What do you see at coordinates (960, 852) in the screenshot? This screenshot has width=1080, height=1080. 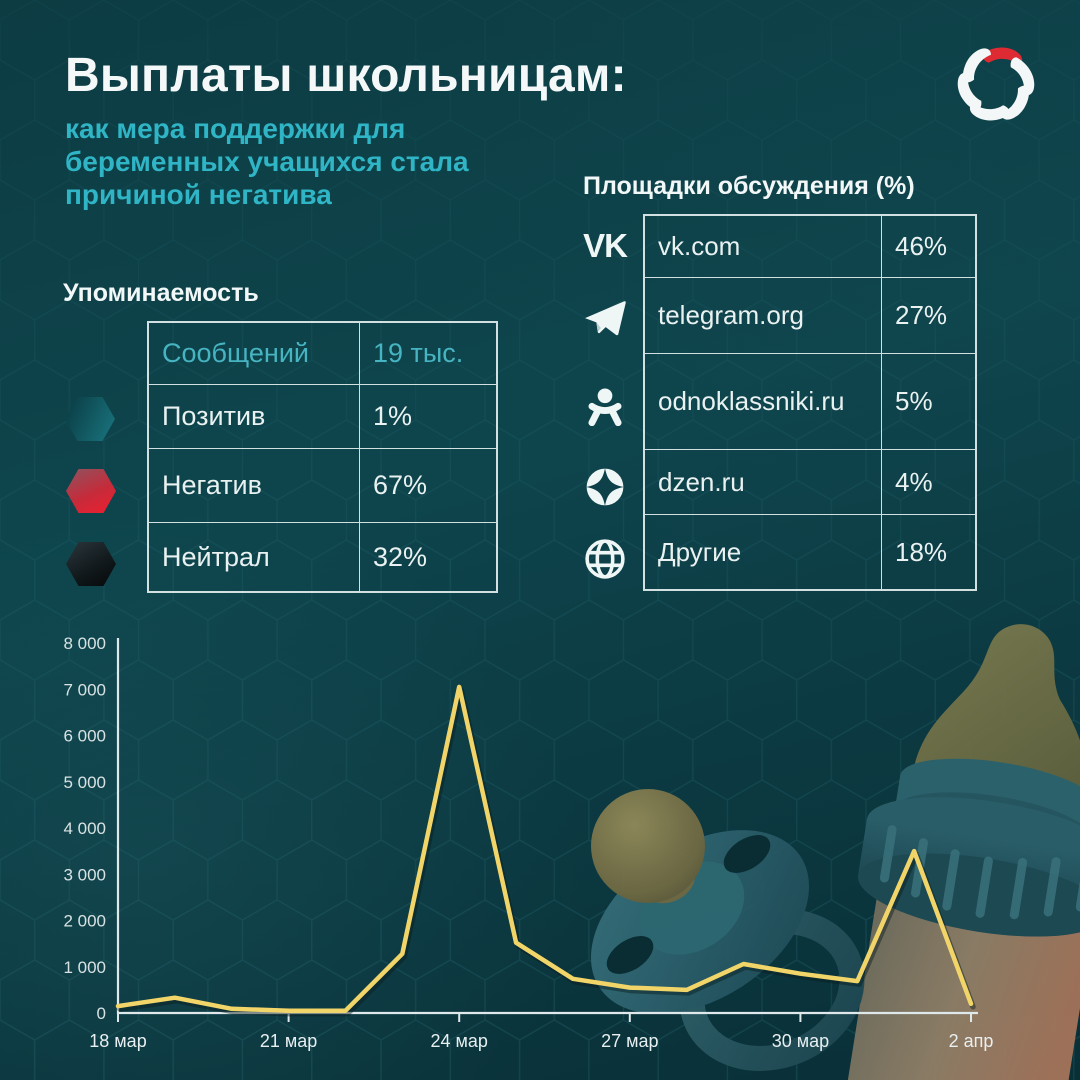 I see `baby-bottle-illustration` at bounding box center [960, 852].